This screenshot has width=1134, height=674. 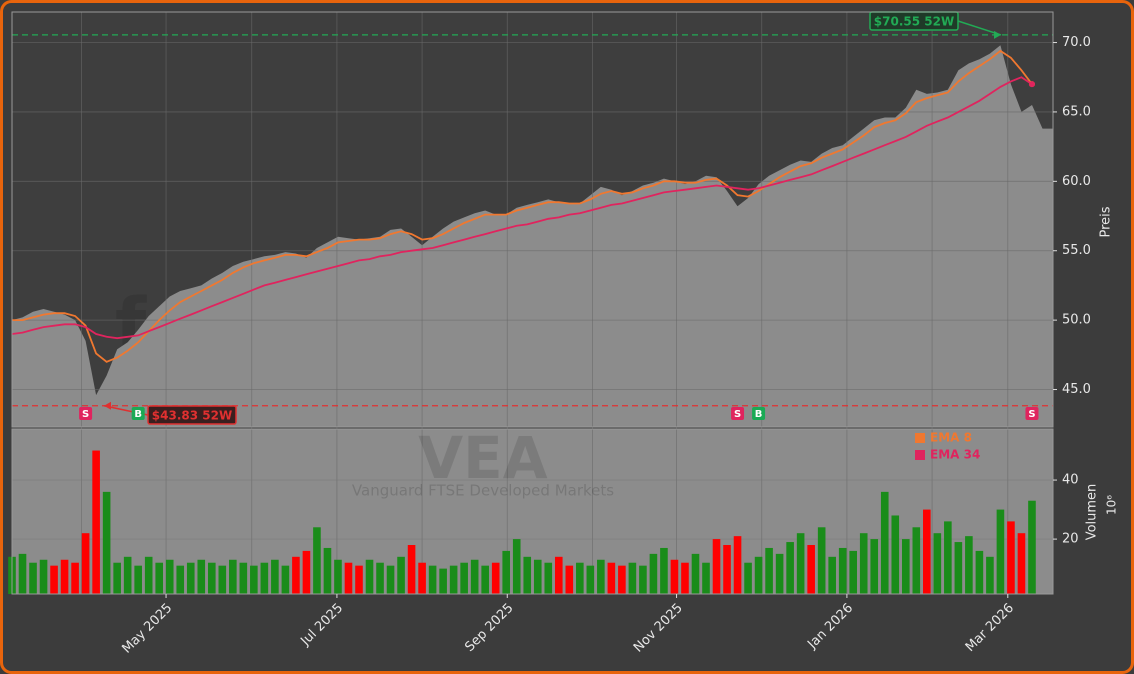 I want to click on y-tick-label: 55.0, so click(x=1076, y=250).